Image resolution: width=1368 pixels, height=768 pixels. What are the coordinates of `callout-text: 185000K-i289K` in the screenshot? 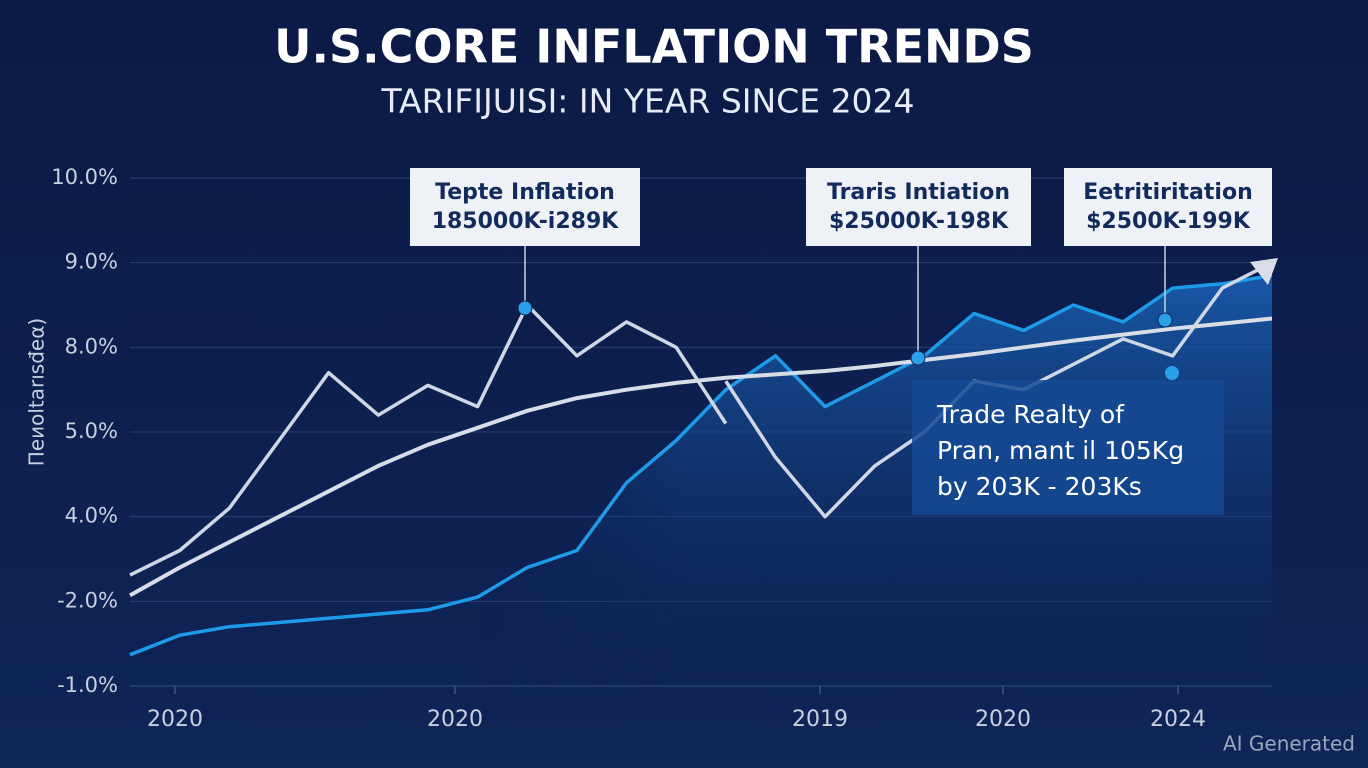 It's located at (526, 221).